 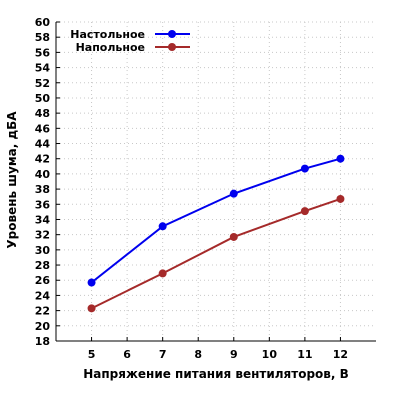 I want to click on legend-item-1: Настольное, so click(x=130, y=34).